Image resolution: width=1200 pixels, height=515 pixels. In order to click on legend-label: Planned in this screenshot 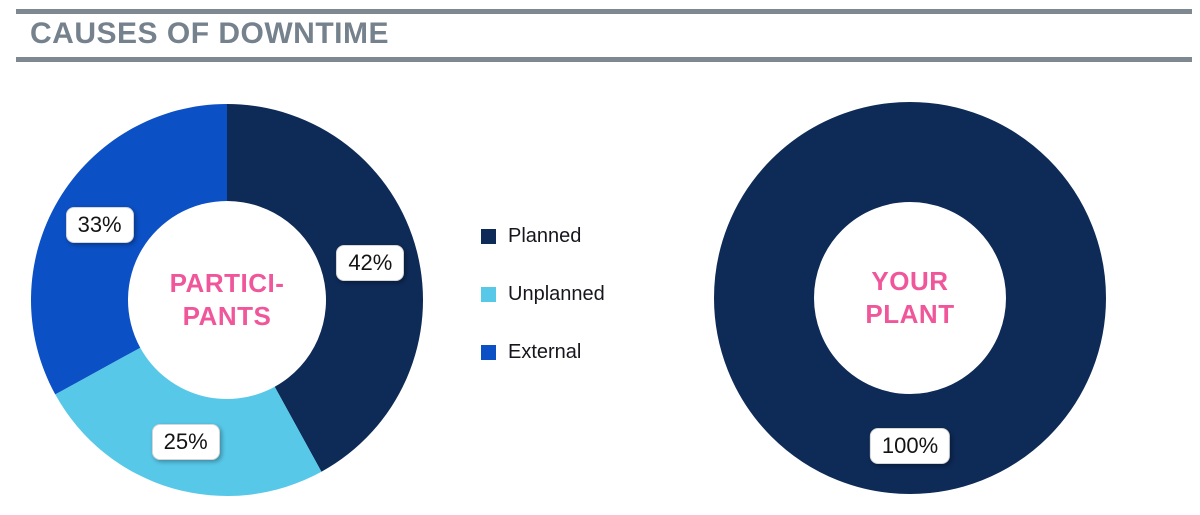, I will do `click(545, 236)`.